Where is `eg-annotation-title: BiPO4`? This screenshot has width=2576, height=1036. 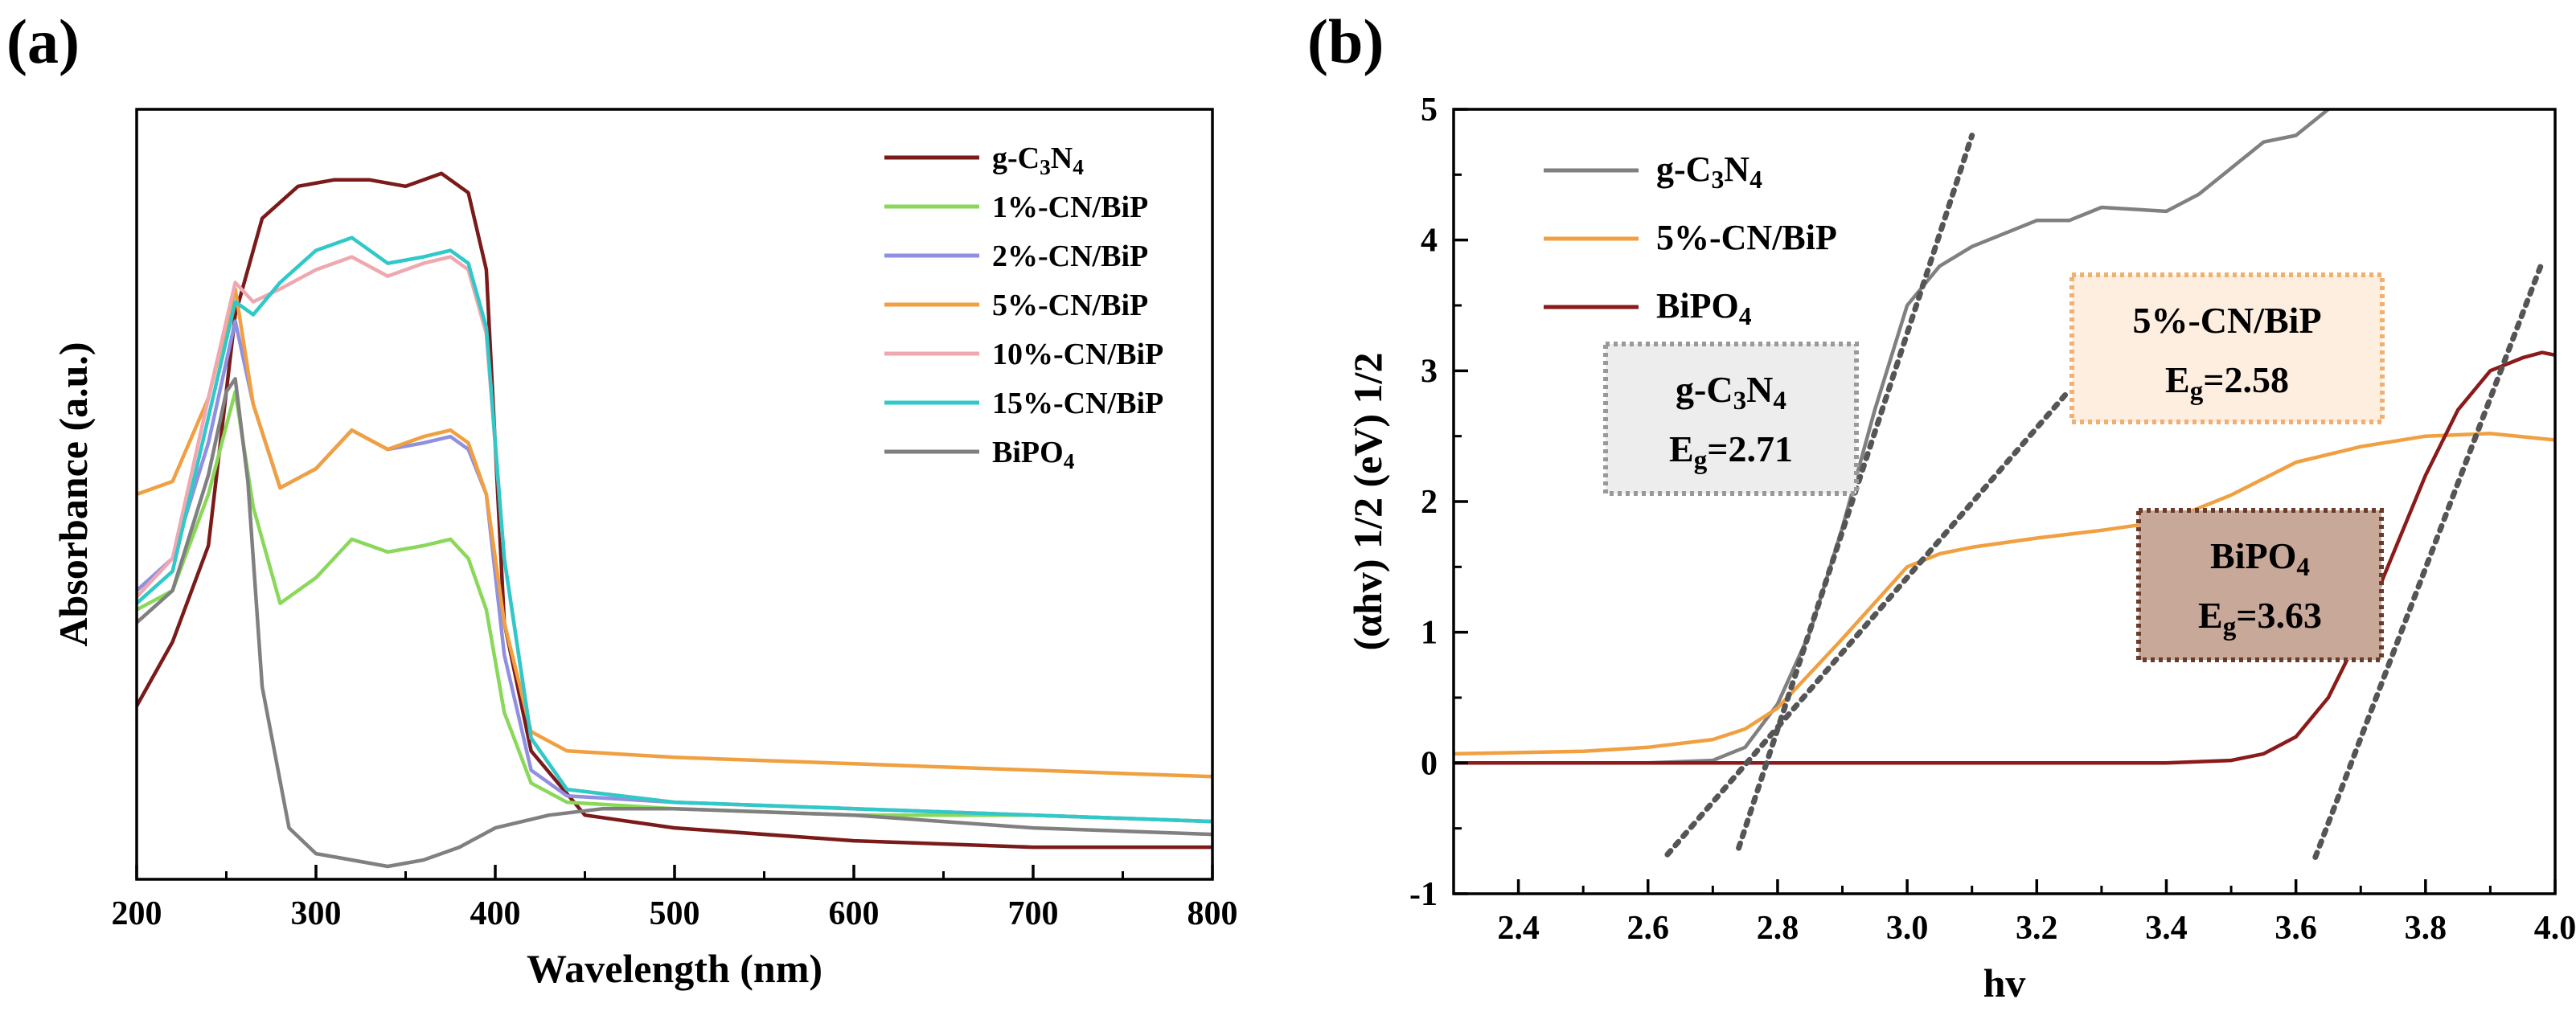
eg-annotation-title: BiPO4 is located at coordinates (2260, 558).